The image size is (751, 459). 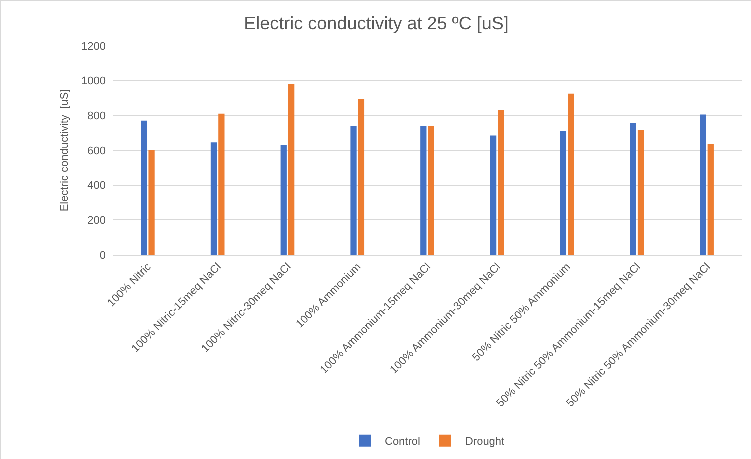 I want to click on y-axis-title: Electric conductivity [uS], so click(x=65, y=150).